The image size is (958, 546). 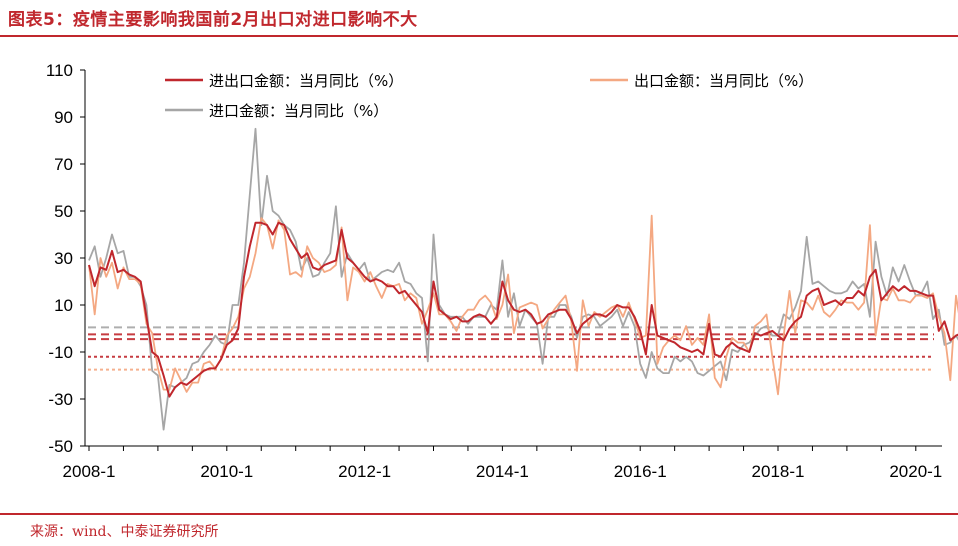 I want to click on source-rule, so click(x=479, y=514).